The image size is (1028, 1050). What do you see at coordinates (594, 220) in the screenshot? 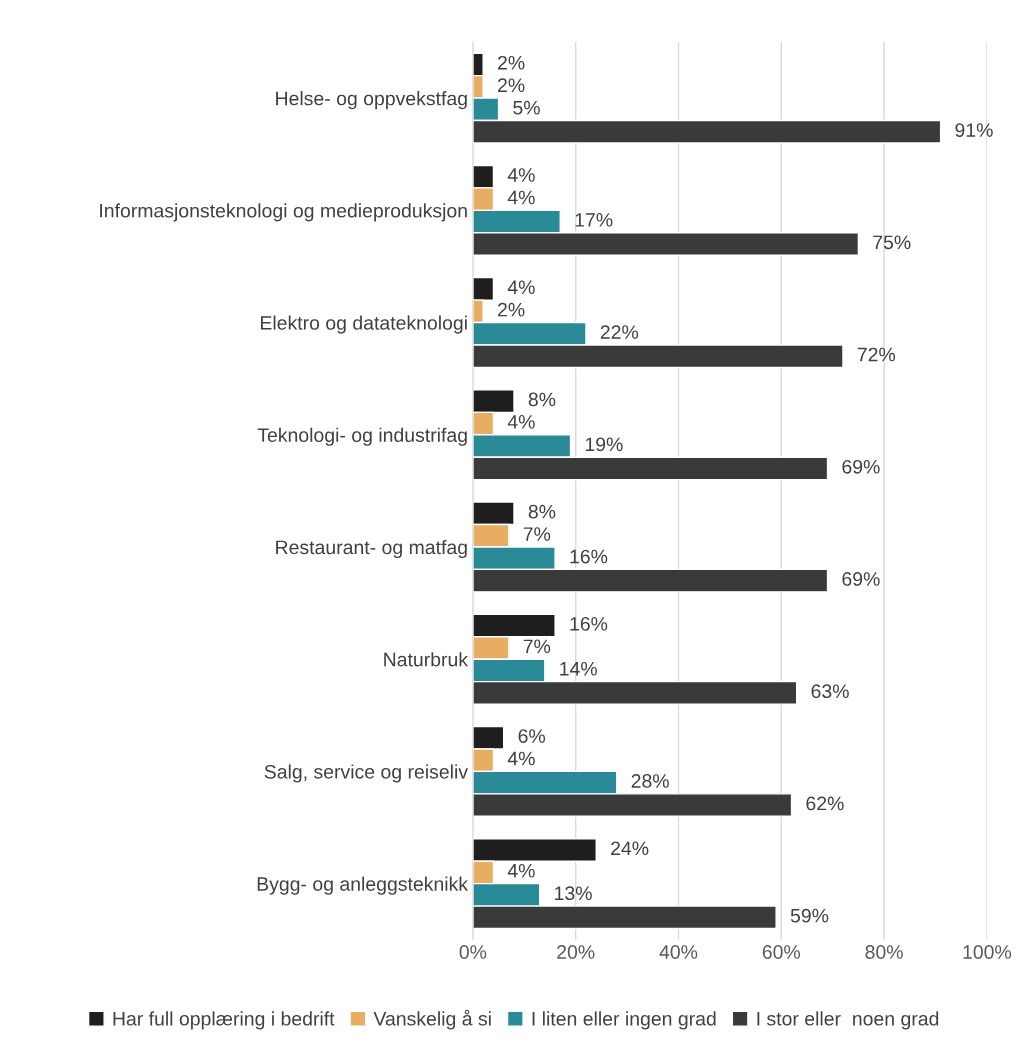
I see `data-label: 17%` at bounding box center [594, 220].